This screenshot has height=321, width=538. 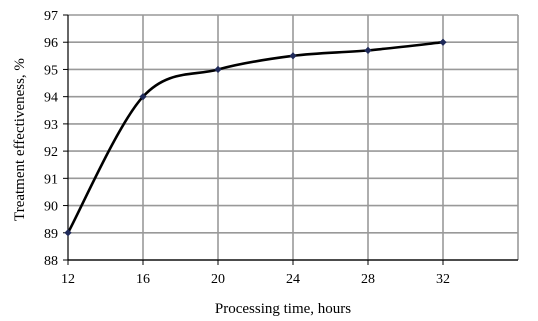 What do you see at coordinates (51, 43) in the screenshot?
I see `y-tick-label: 96` at bounding box center [51, 43].